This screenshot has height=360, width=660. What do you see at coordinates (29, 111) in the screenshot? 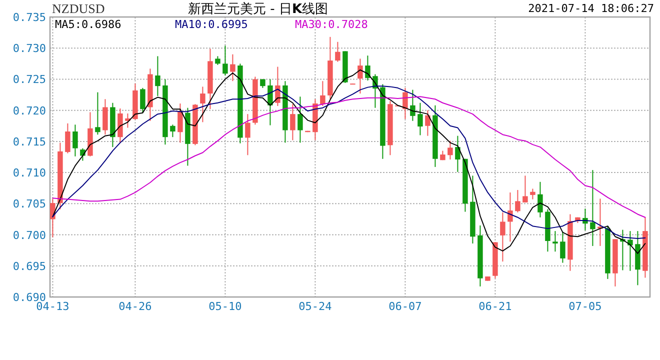
I see `y-tick-label: 0.720` at bounding box center [29, 111].